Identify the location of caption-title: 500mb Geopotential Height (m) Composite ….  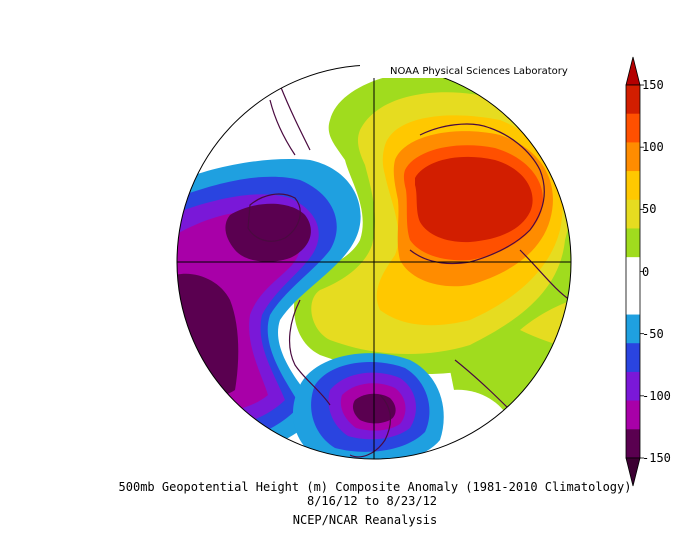
(375, 487).